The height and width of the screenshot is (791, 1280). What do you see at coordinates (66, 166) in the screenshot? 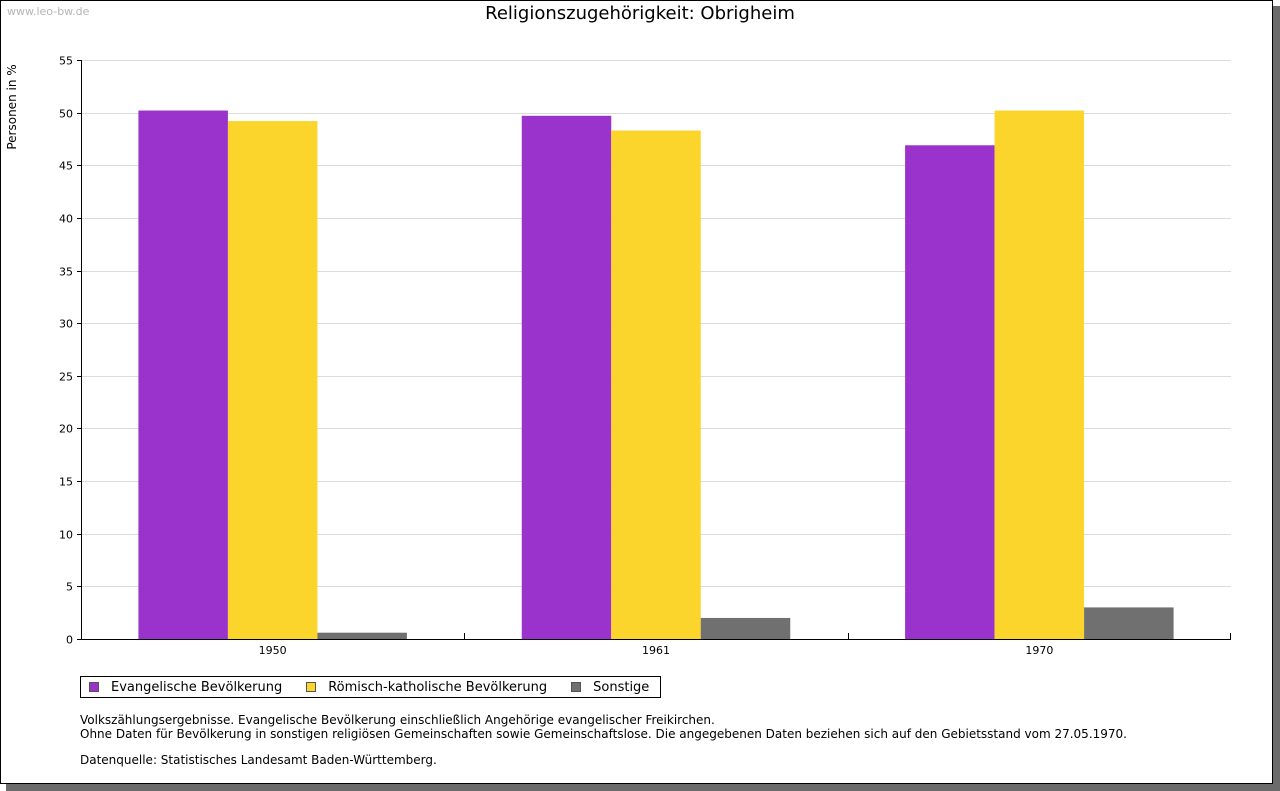
I see `y-tick-label: 45` at bounding box center [66, 166].